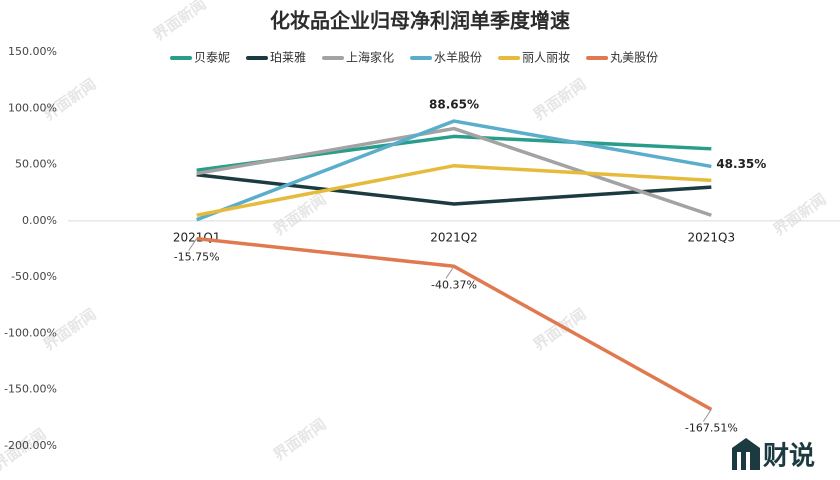 This screenshot has height=480, width=840. Describe the element at coordinates (30, 445) in the screenshot. I see `y-tick-label: -200.00%` at that location.